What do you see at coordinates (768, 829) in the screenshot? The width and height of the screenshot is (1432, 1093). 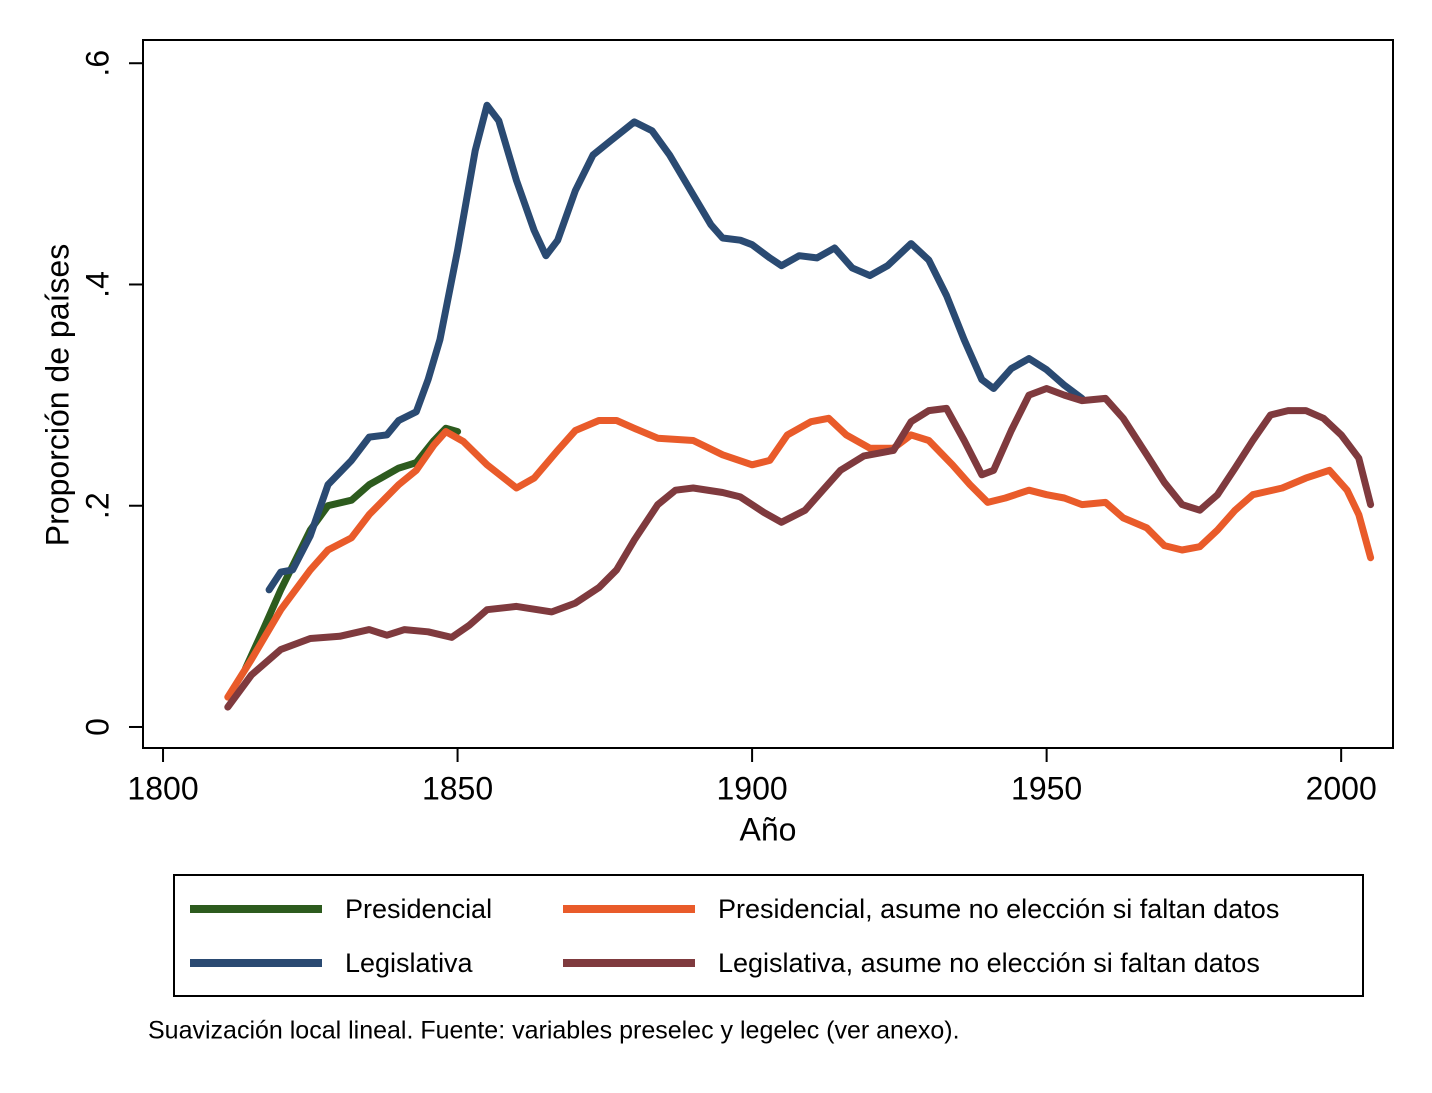 I see `x-axis-title: Año` at bounding box center [768, 829].